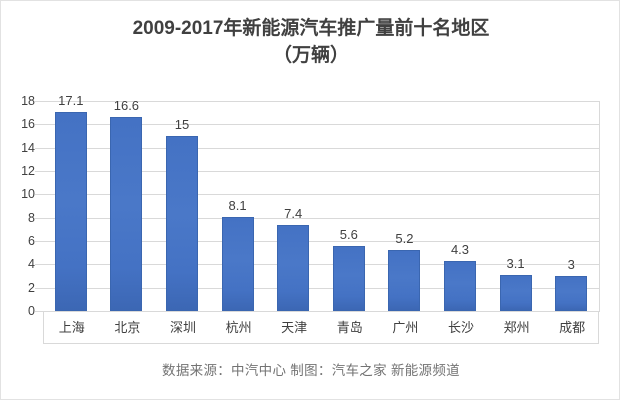 The image size is (620, 400). What do you see at coordinates (31, 241) in the screenshot?
I see `y-axis-tick-label: 6` at bounding box center [31, 241].